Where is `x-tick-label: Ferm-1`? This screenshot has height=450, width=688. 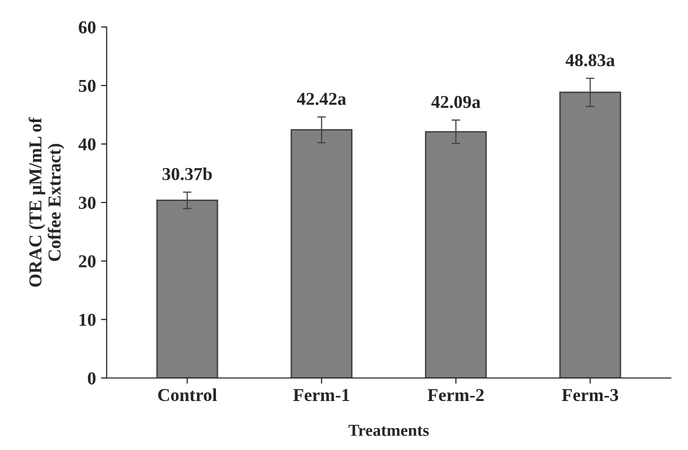 x-tick-label: Ferm-1 is located at coordinates (321, 395).